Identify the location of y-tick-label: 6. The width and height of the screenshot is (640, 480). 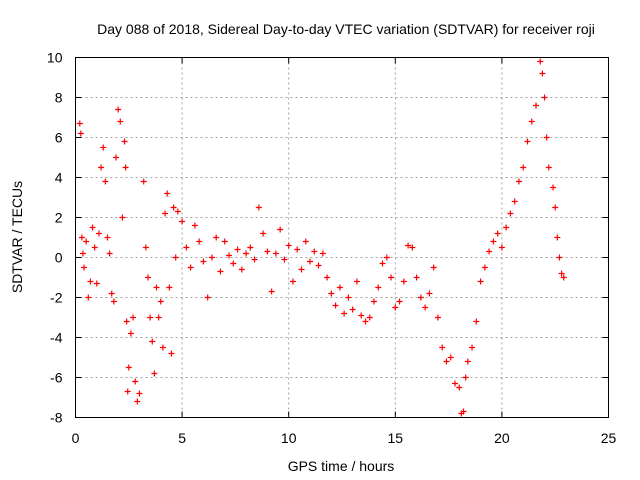
(59, 138).